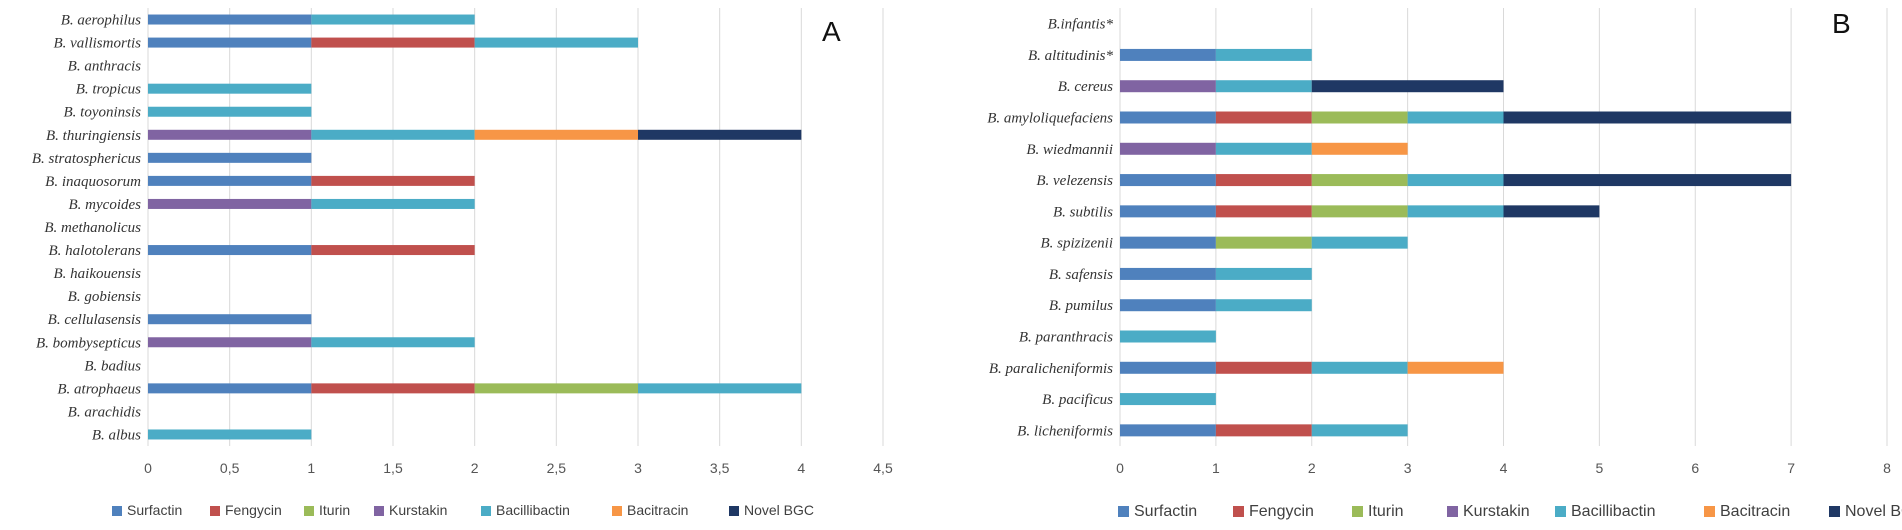 The width and height of the screenshot is (1902, 530). Describe the element at coordinates (1873, 511) in the screenshot. I see `legend-label: Novel BCG` at that location.